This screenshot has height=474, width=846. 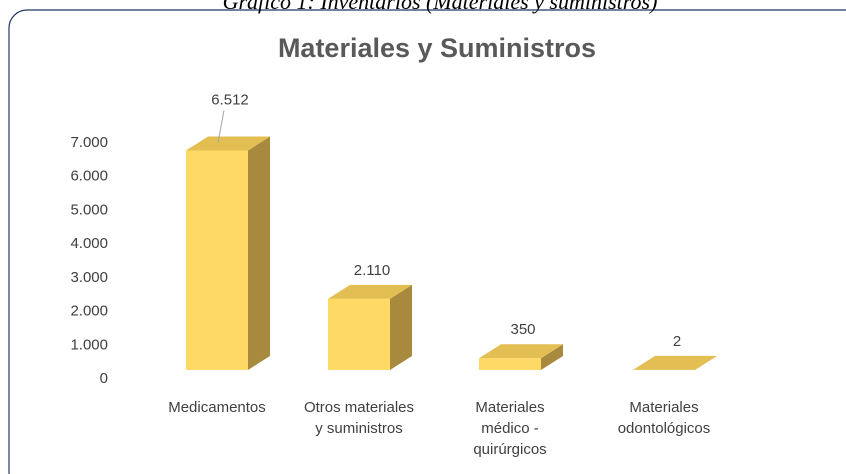 I want to click on y-tick-label: 1.000, so click(x=89, y=344).